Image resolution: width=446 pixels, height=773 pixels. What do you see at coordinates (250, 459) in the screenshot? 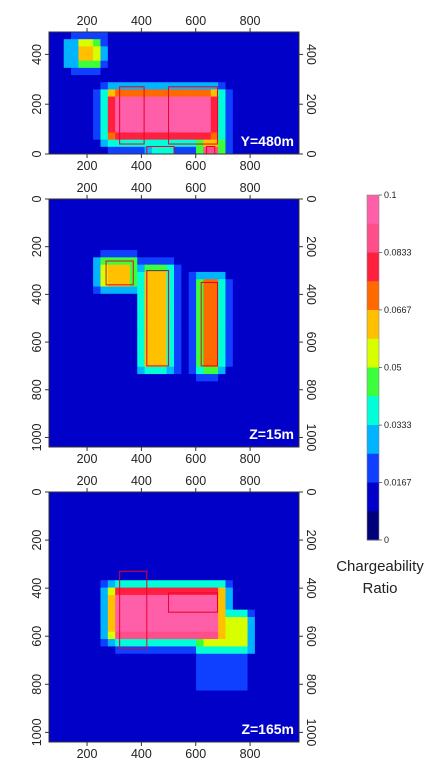
I see `x-tick-label-bottom: 800` at bounding box center [250, 459].